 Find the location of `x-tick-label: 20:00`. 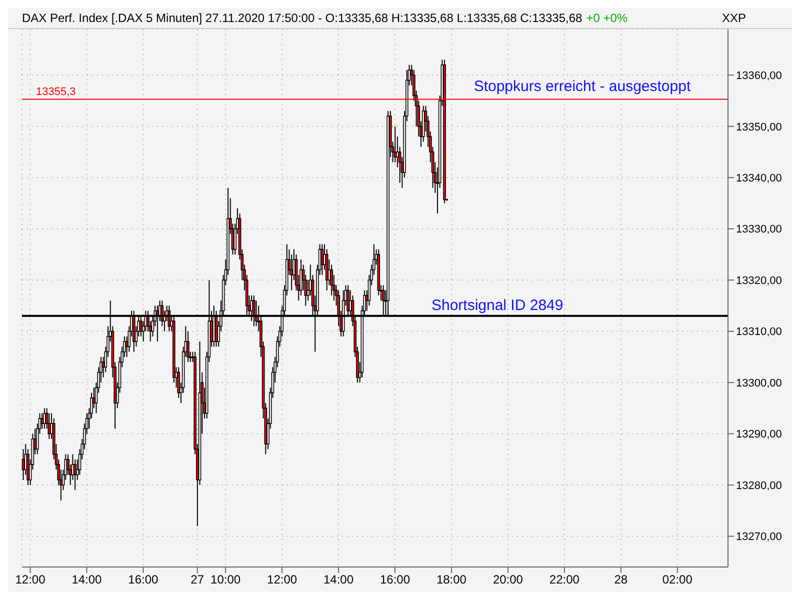

x-tick-label: 20:00 is located at coordinates (508, 579).